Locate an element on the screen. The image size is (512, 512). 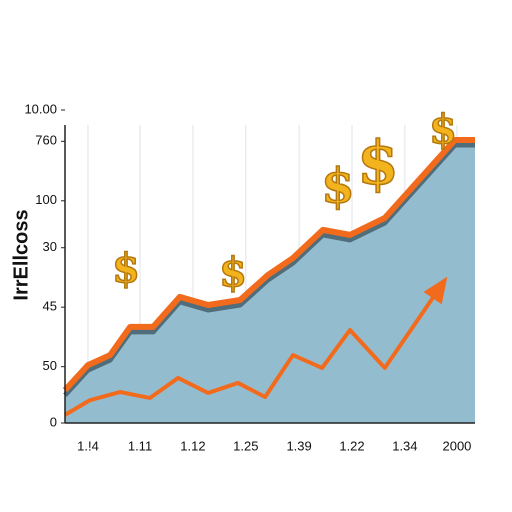
x-tick-label: 1.34 is located at coordinates (404, 445).